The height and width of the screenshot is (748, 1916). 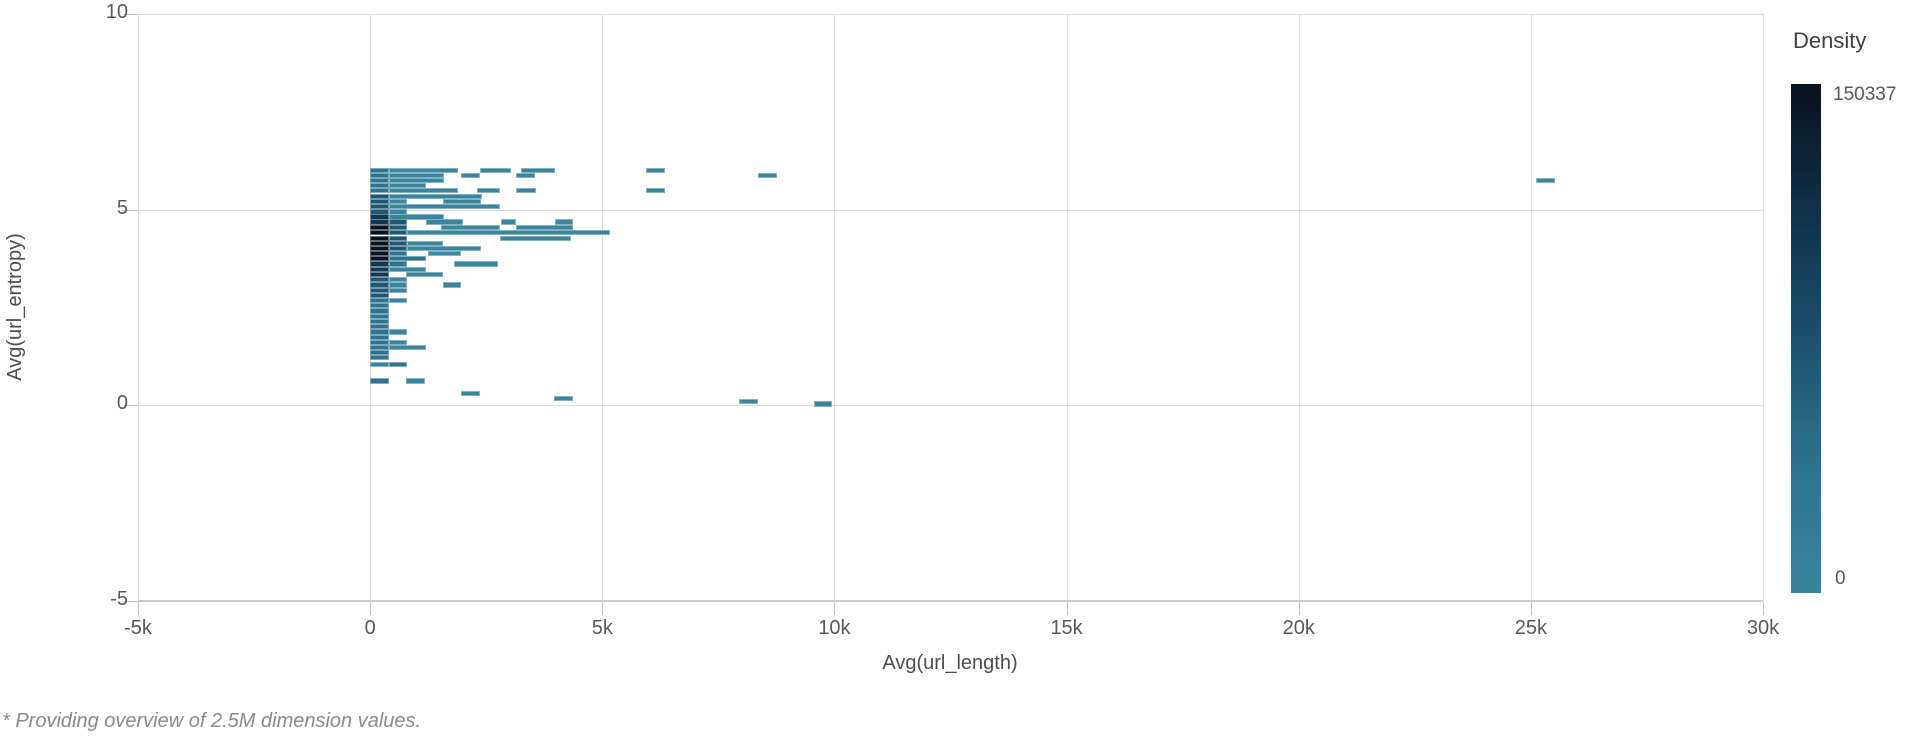 What do you see at coordinates (119, 599) in the screenshot?
I see `y-tick-label: -5` at bounding box center [119, 599].